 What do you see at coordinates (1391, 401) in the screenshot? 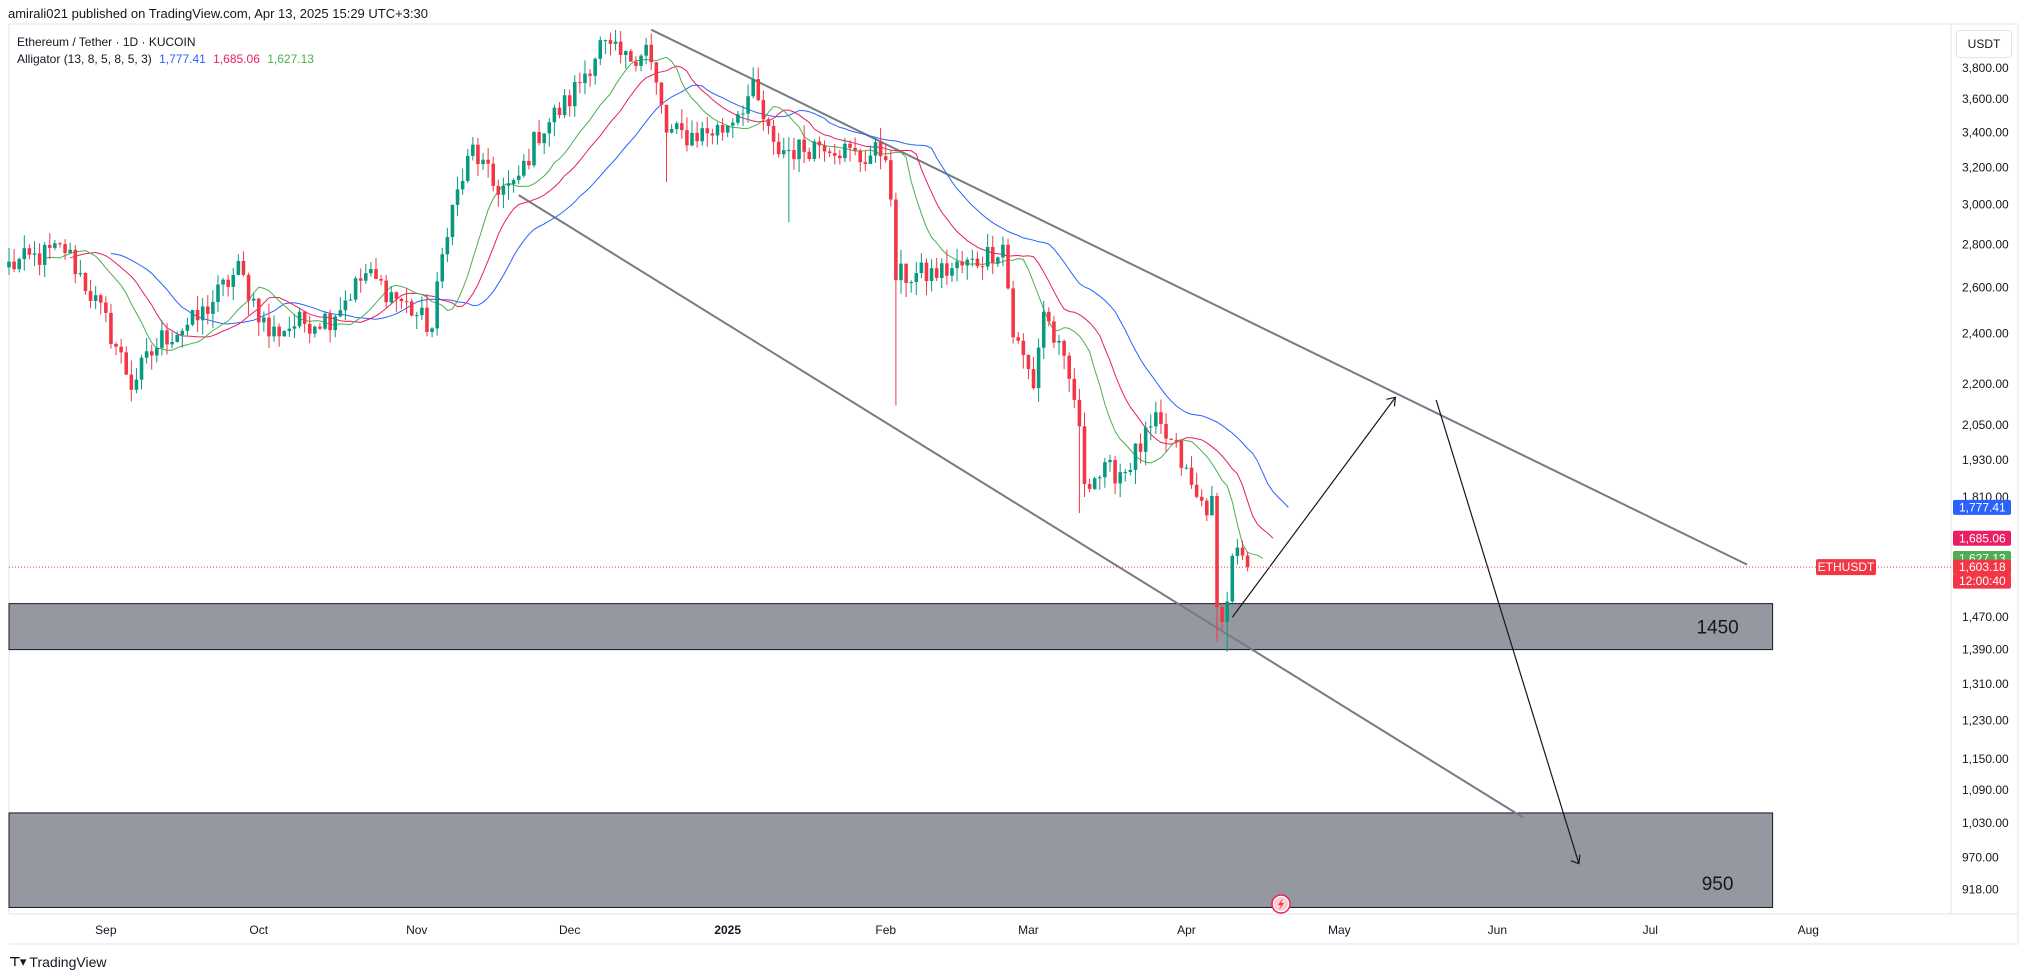
I see `projection-up-arrowhead` at bounding box center [1391, 401].